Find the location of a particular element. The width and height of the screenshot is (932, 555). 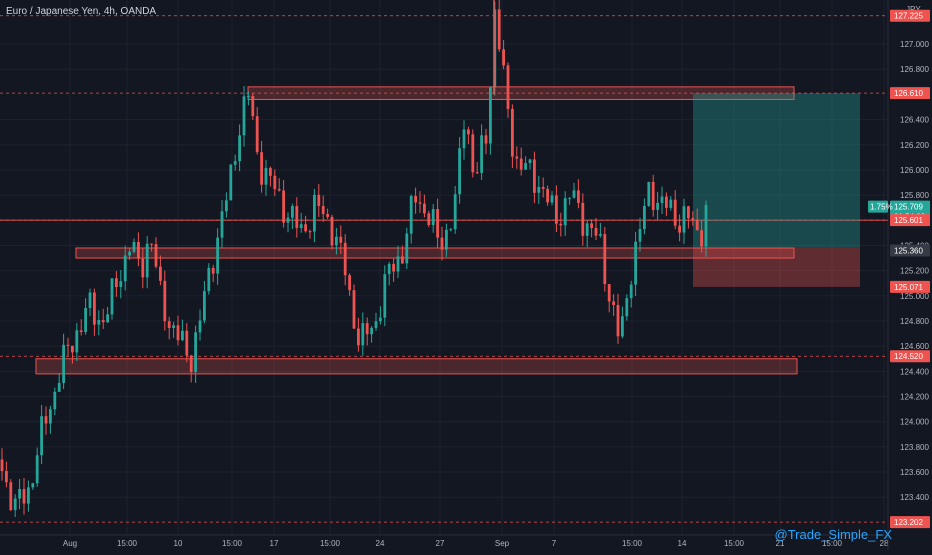

price-label: 125.071 is located at coordinates (908, 287).